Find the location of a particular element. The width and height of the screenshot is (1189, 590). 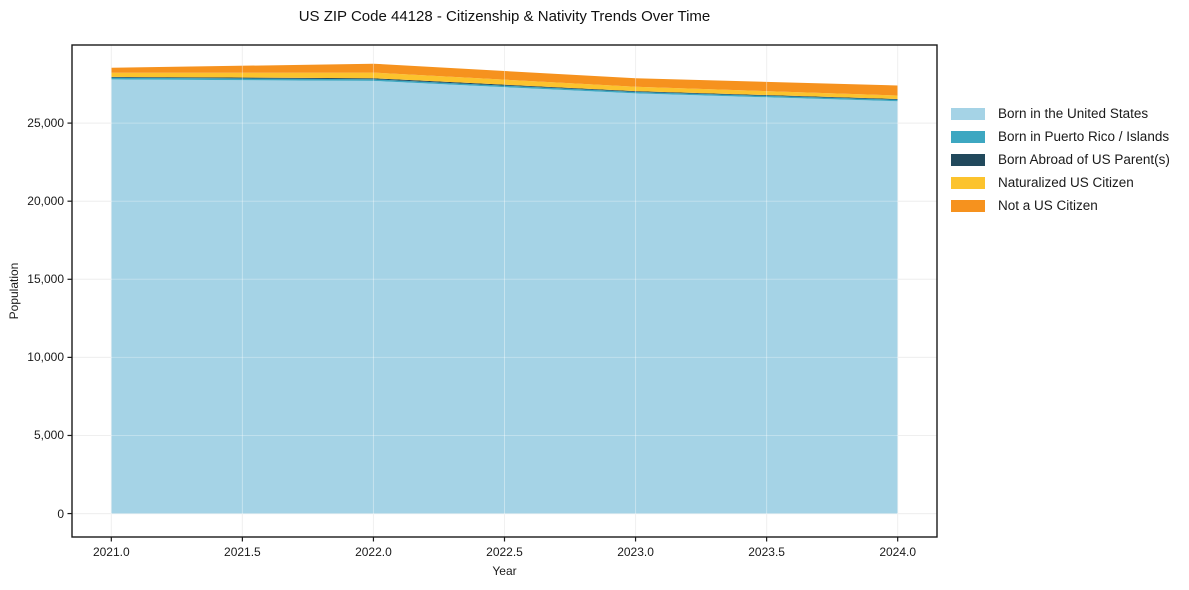

legend-item: Naturalized US Citizen is located at coordinates (1060, 182).